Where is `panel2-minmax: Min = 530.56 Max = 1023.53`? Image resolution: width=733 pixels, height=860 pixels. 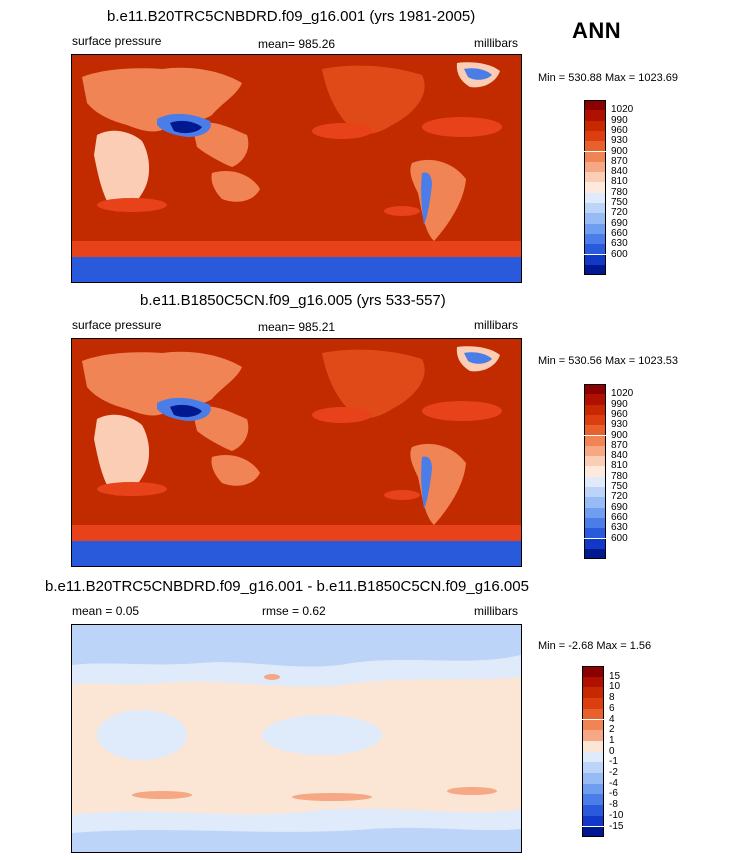
panel2-minmax: Min = 530.56 Max = 1023.53 is located at coordinates (608, 361).